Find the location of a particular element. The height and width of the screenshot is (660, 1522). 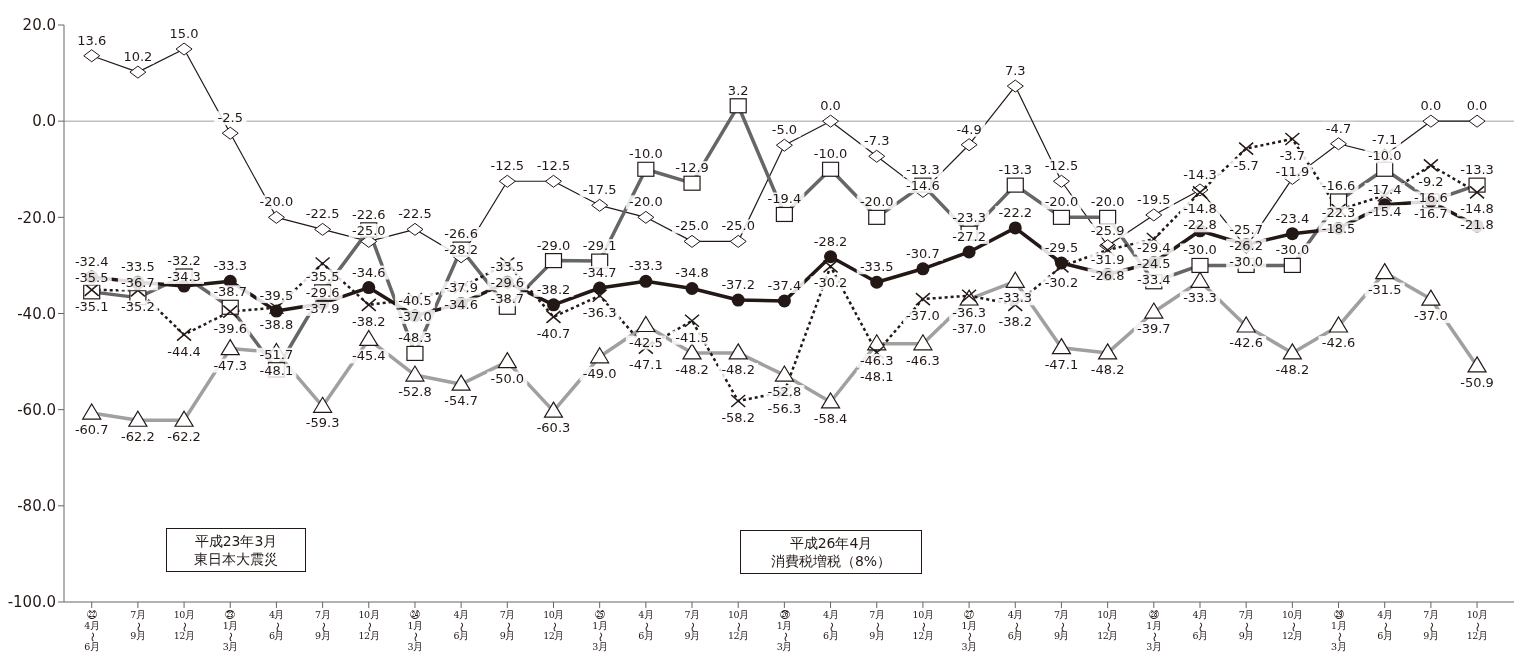

data-label: -4.9 is located at coordinates (969, 129).